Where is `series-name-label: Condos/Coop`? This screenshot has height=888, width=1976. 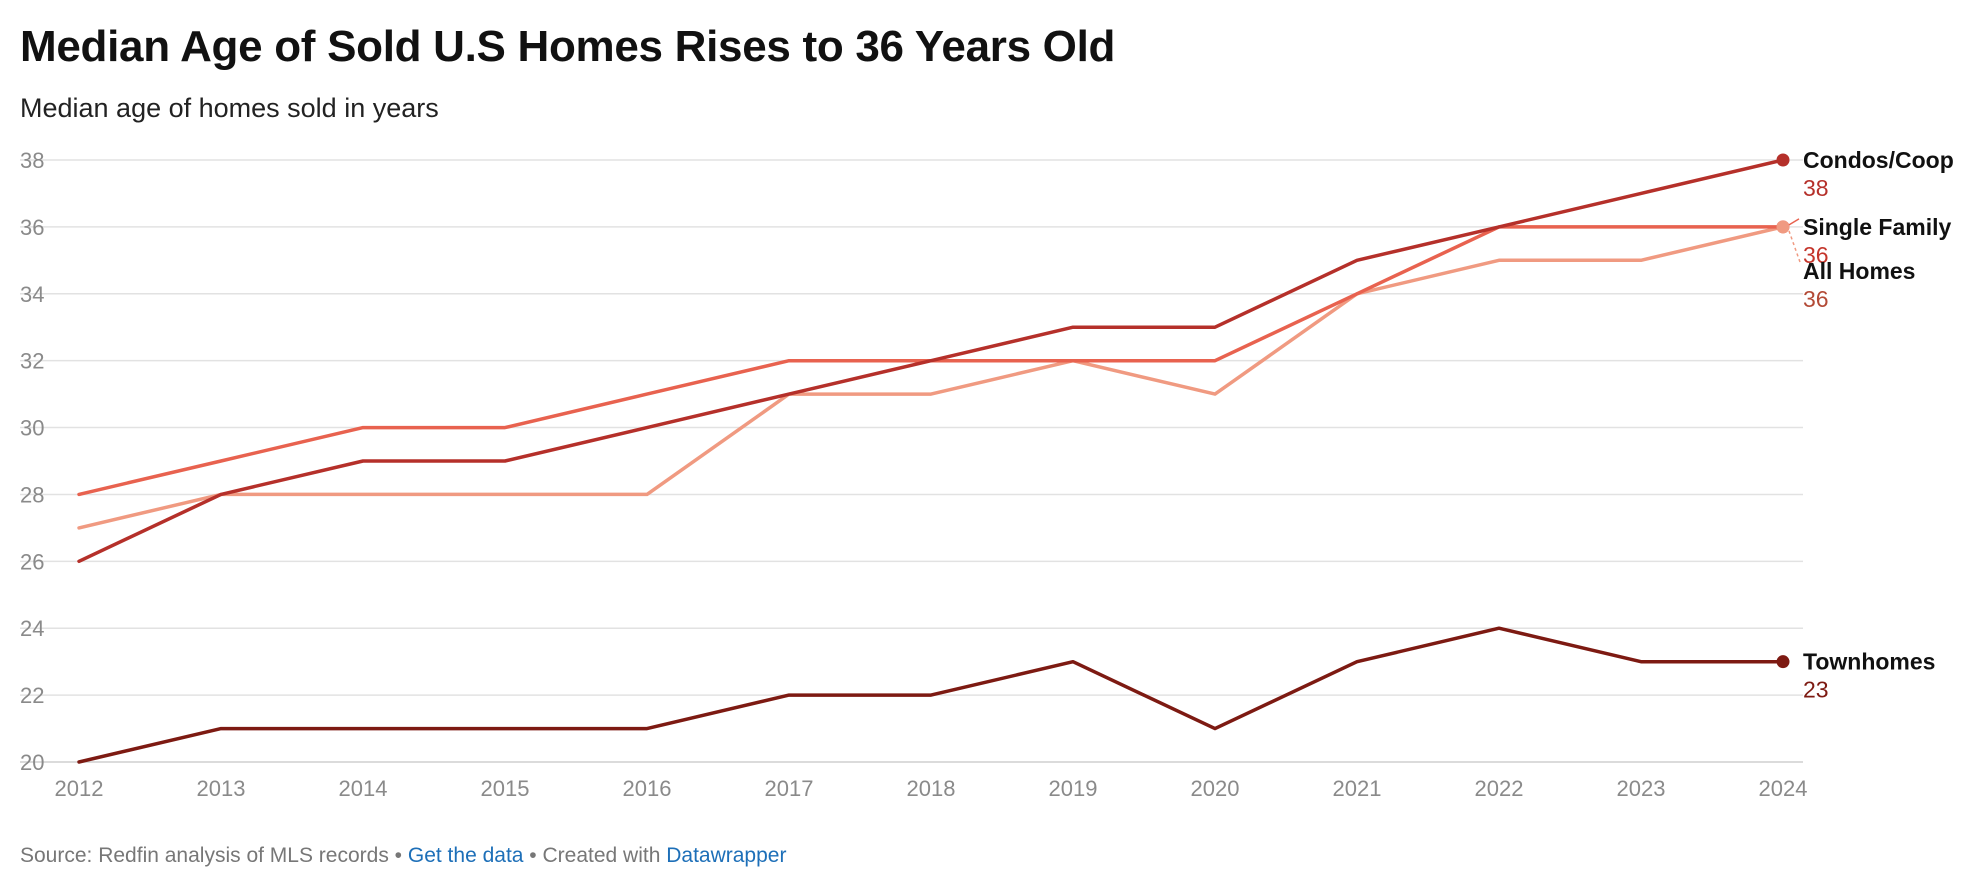
series-name-label: Condos/Coop is located at coordinates (1878, 160).